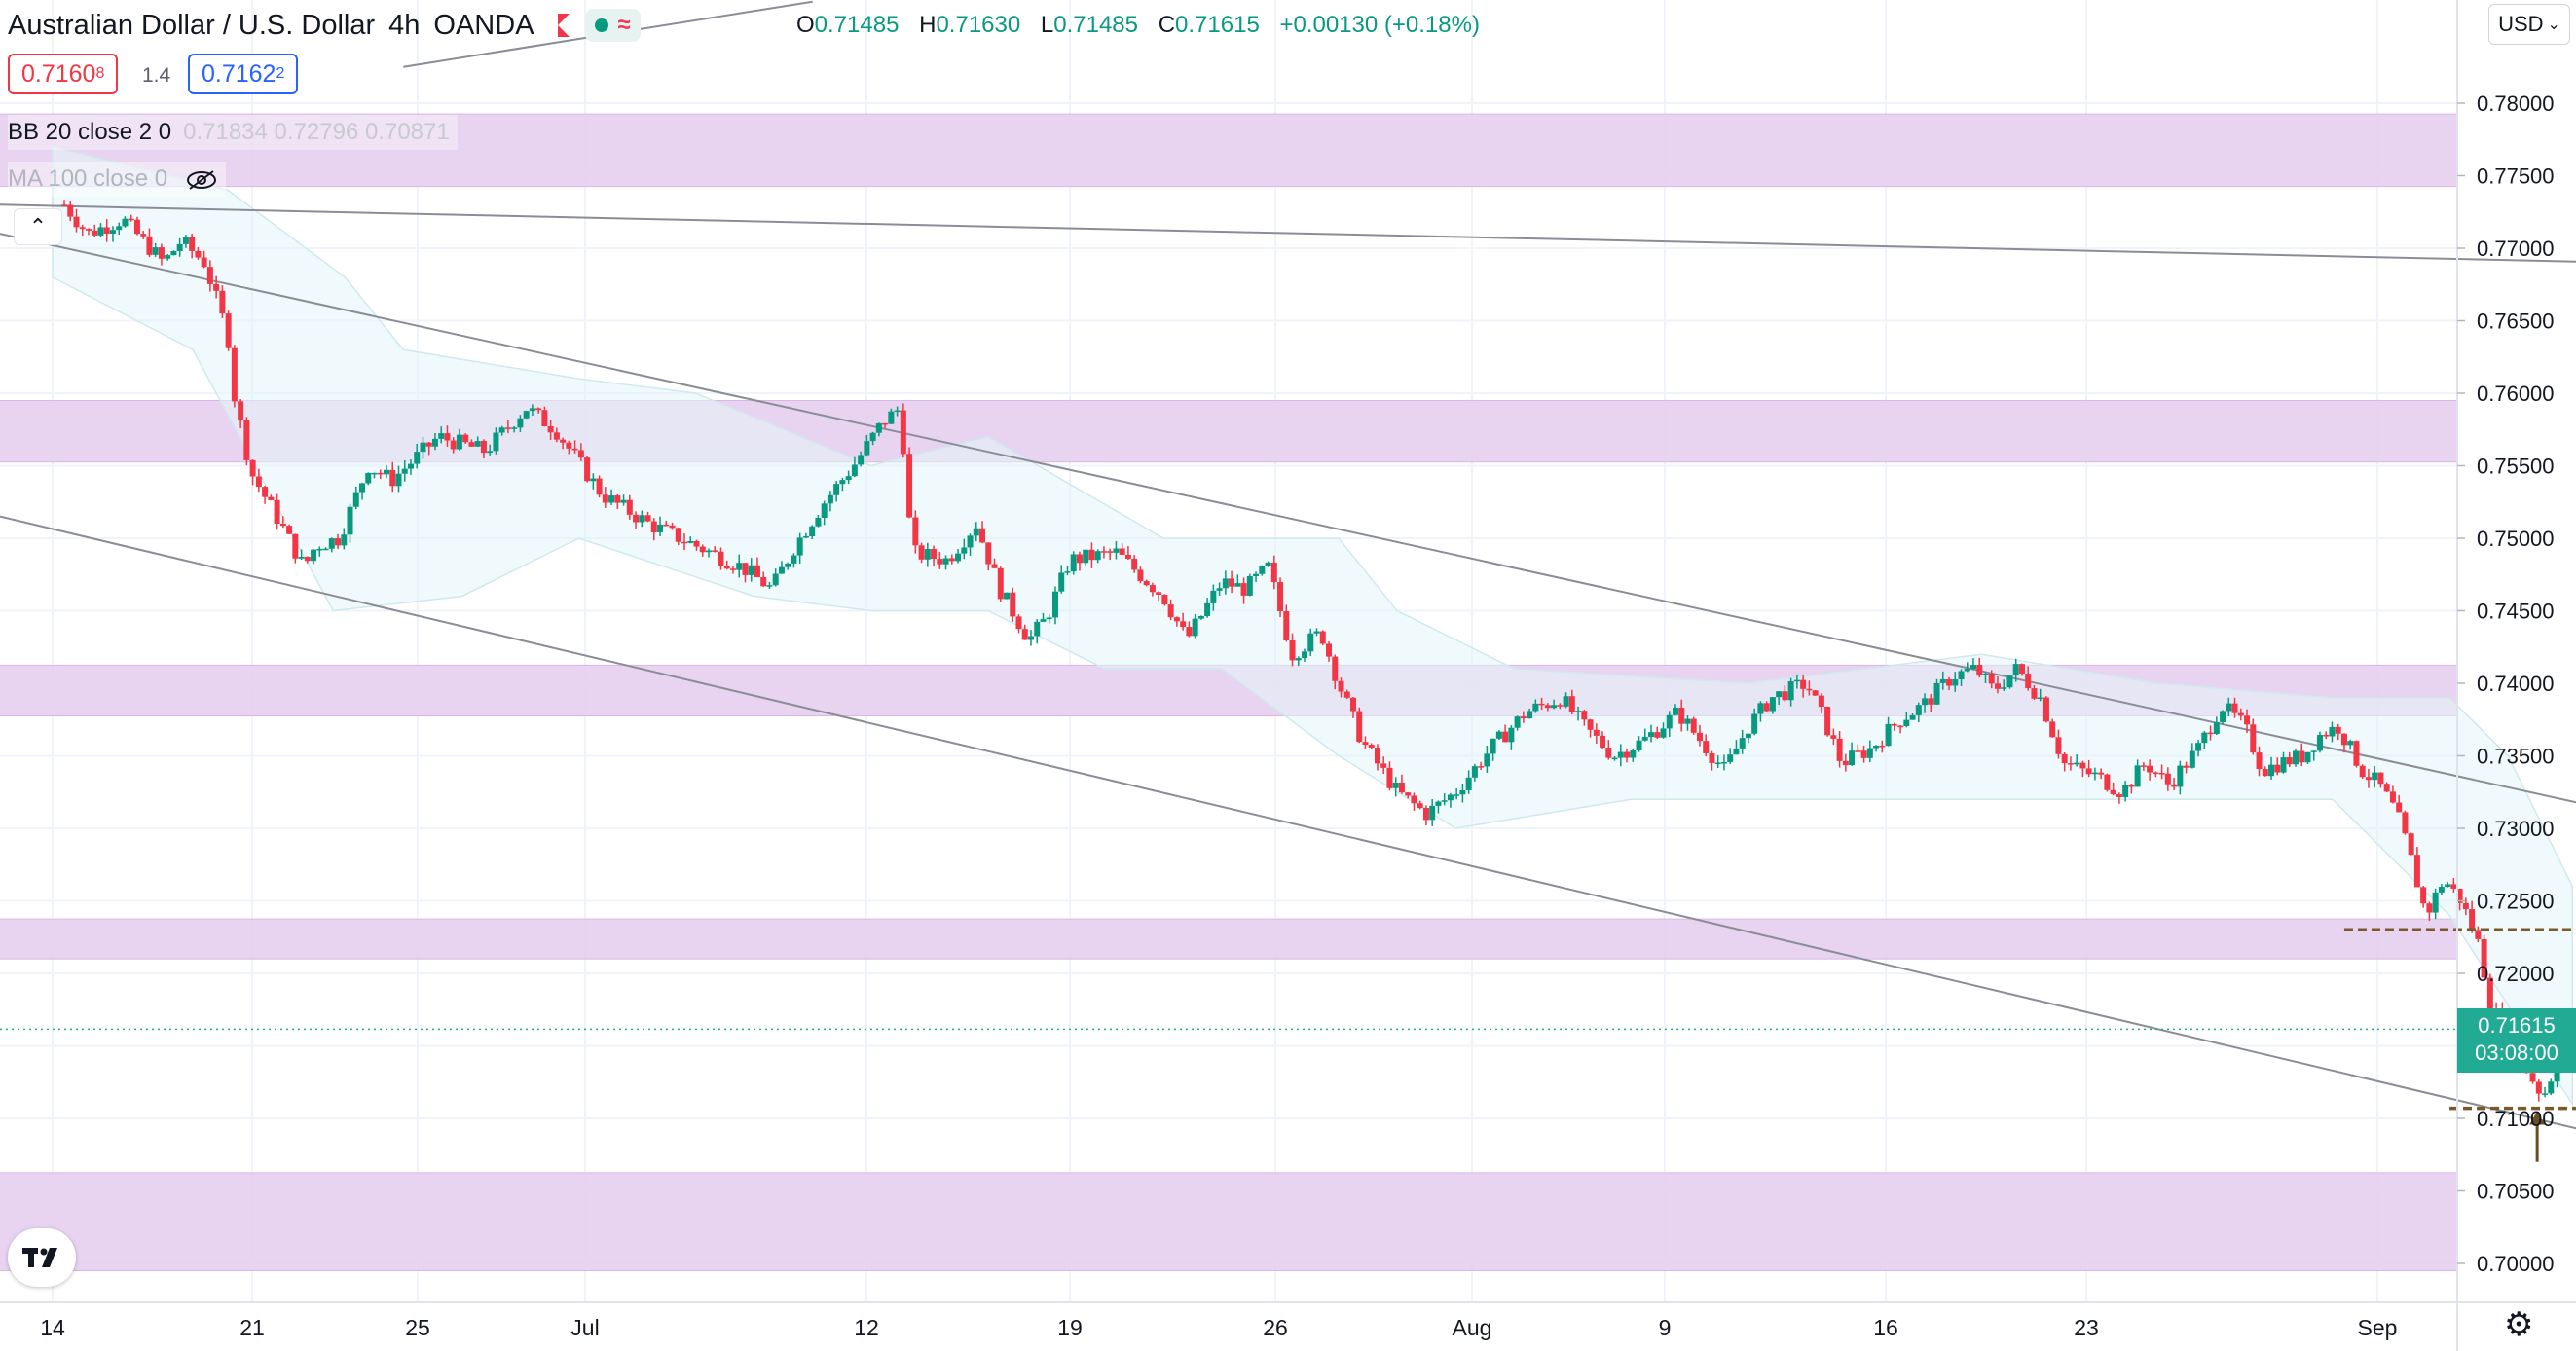 The image size is (2576, 1351). Describe the element at coordinates (2516, 829) in the screenshot. I see `y-tick-label: 0.73000` at that location.